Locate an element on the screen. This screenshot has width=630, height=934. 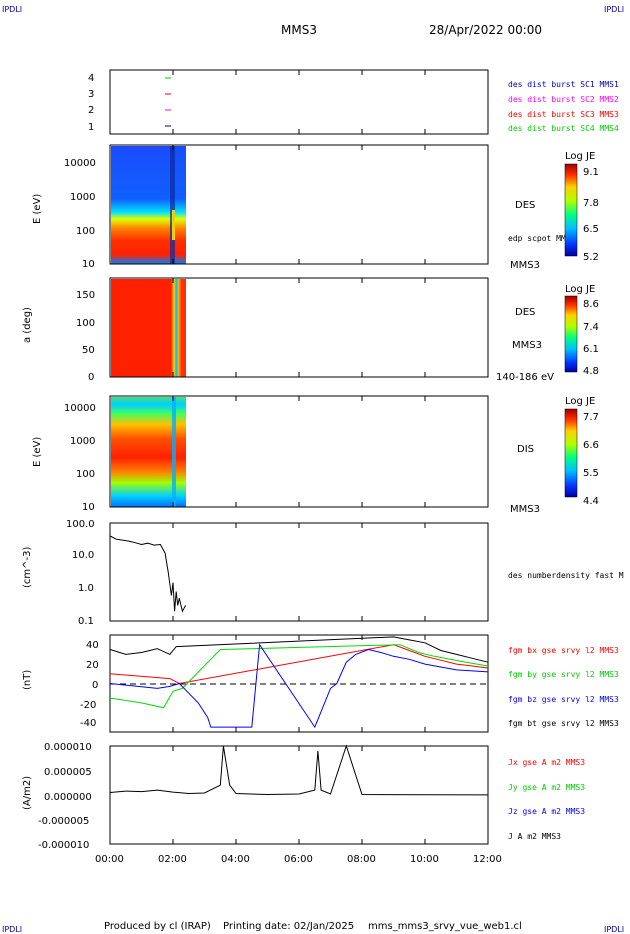
legend-bt: fgm bt gse srvy l2 MMS3 is located at coordinates (563, 723).